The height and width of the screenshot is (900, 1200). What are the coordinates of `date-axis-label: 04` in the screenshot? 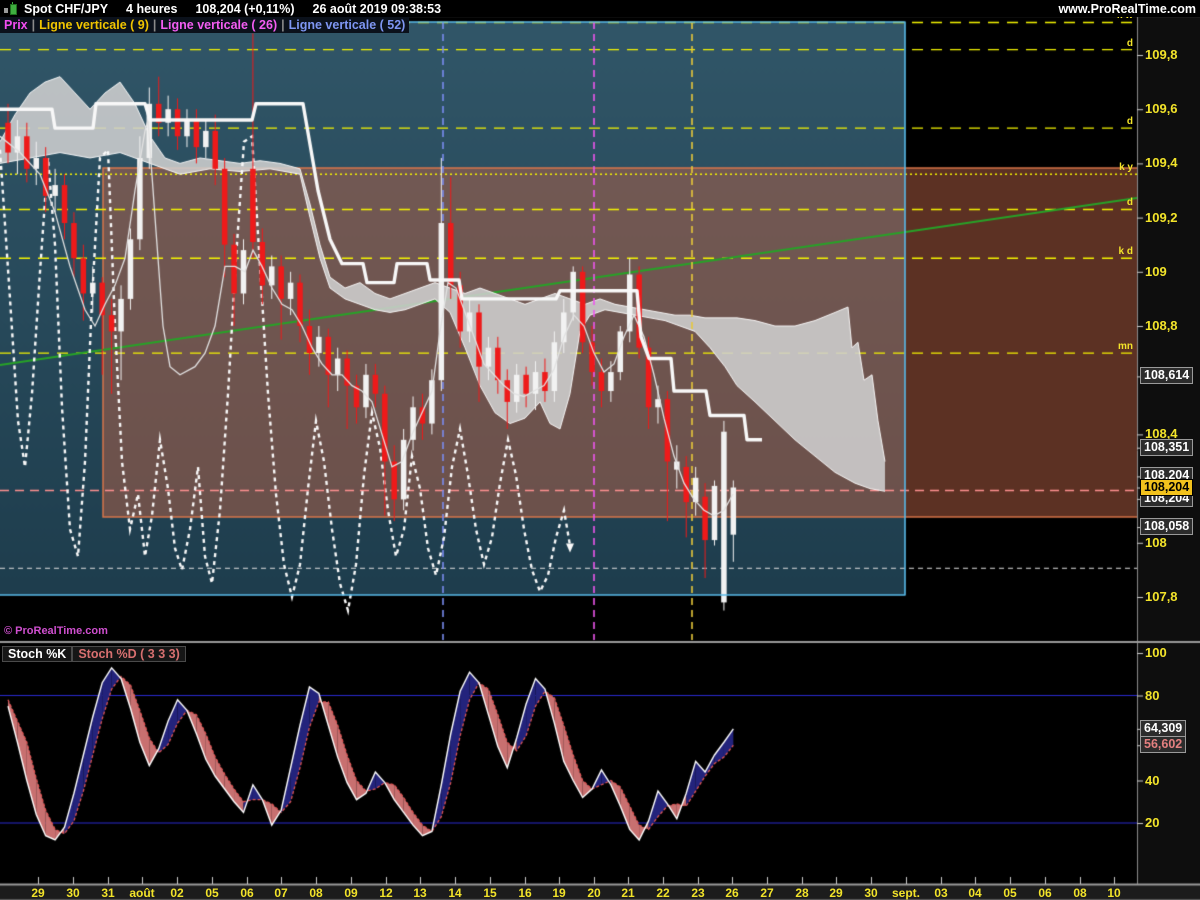 It's located at (975, 893).